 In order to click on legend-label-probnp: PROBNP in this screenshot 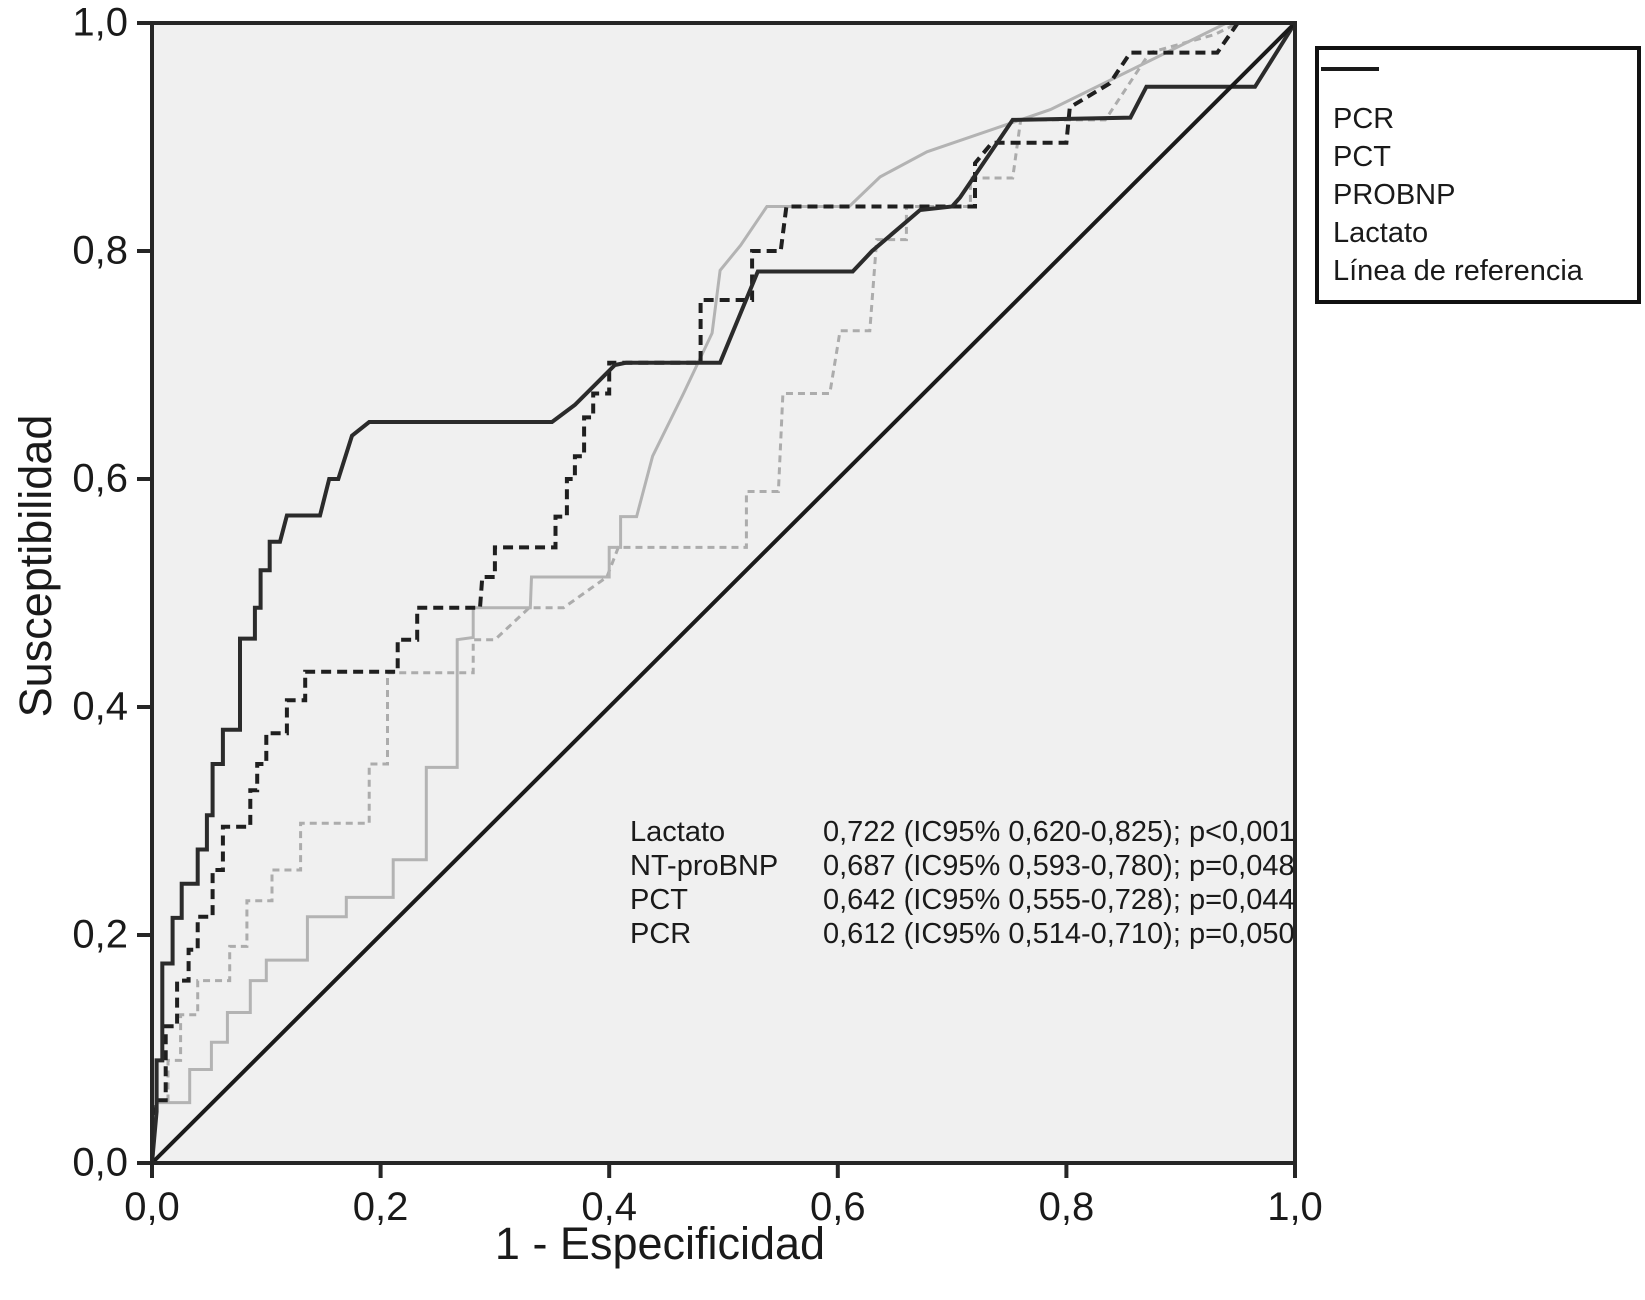, I will do `click(1394, 194)`.